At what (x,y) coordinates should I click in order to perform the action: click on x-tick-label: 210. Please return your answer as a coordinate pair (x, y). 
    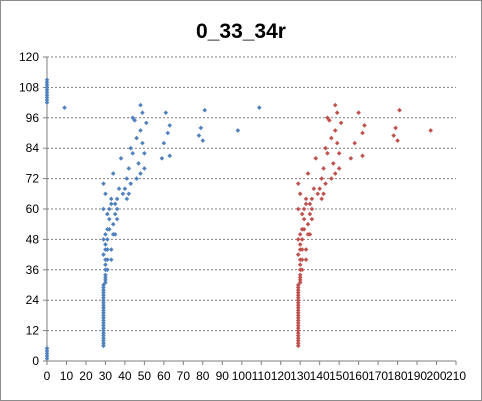
    Looking at the image, I should click on (456, 376).